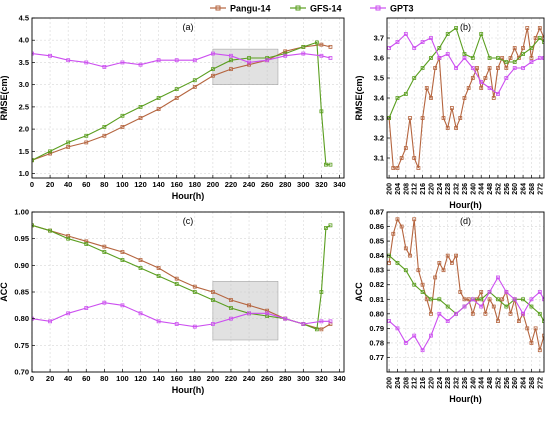  What do you see at coordinates (50, 184) in the screenshot?
I see `x-tick-label: 20` at bounding box center [50, 184].